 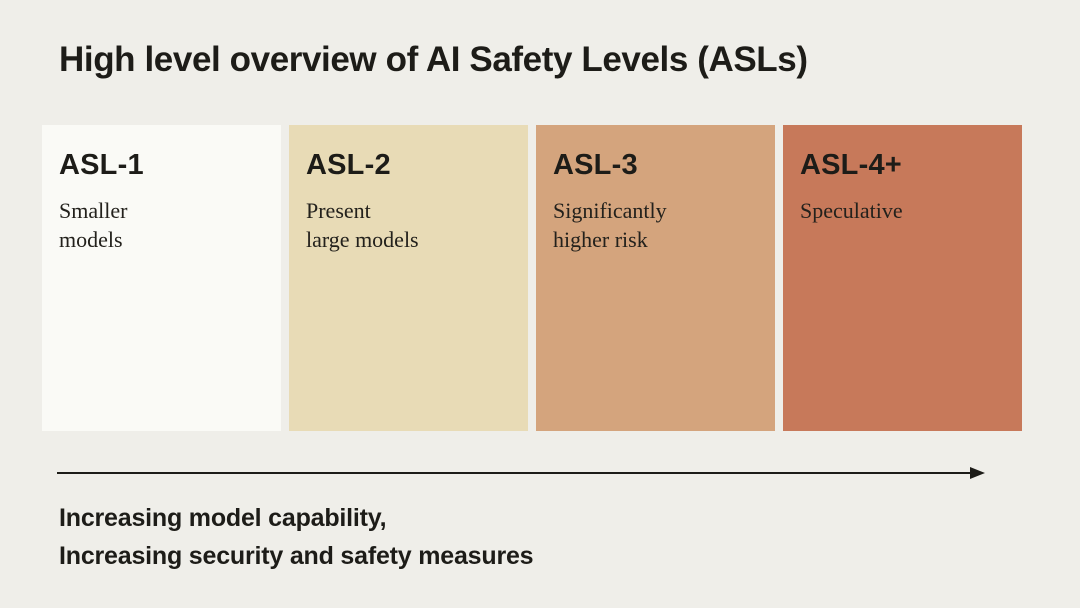 What do you see at coordinates (161, 225) in the screenshot?
I see `asl-1-description: Smaller models` at bounding box center [161, 225].